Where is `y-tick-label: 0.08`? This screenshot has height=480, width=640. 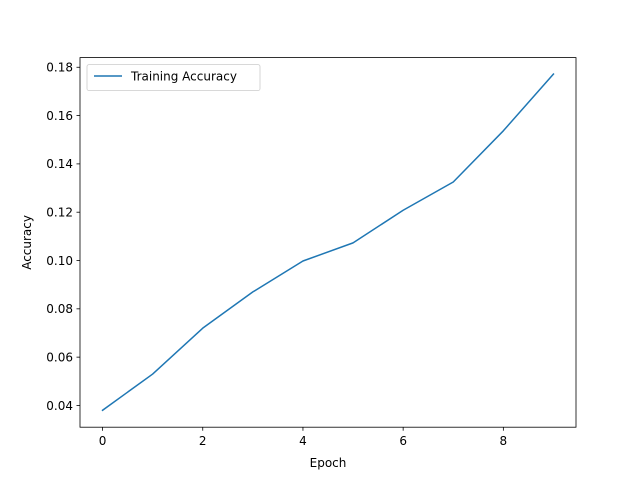
y-tick-label: 0.08 is located at coordinates (59, 309).